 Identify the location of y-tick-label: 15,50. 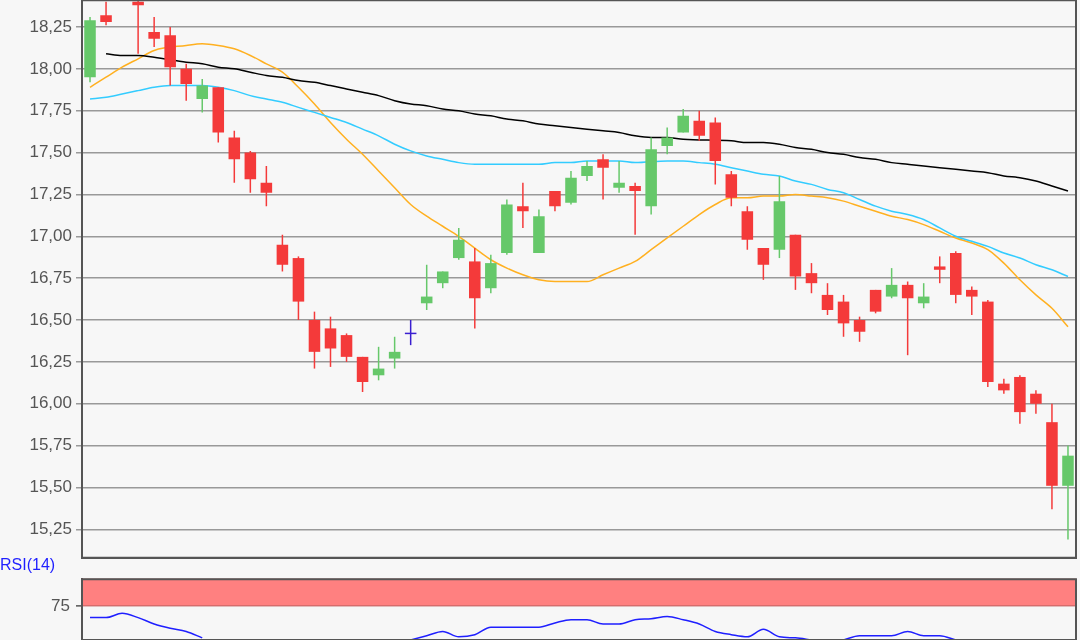
(50, 487).